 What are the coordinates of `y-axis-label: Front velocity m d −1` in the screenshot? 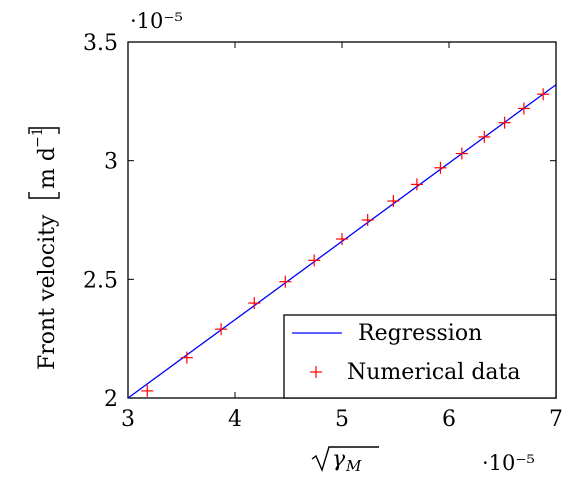 It's located at (44, 248).